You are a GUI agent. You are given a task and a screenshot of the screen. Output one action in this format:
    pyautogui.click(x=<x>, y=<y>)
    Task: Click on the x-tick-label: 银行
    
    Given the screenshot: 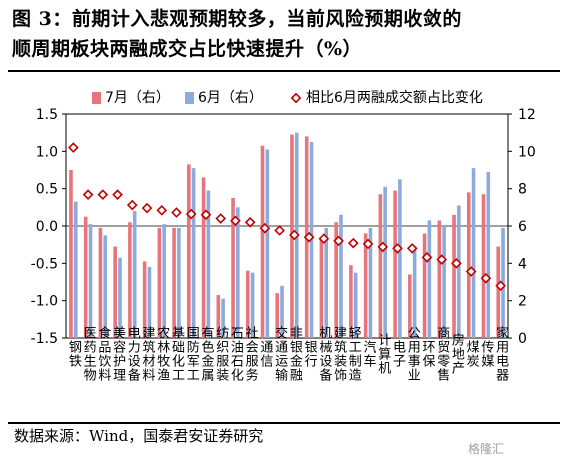 What is the action you would take?
    pyautogui.click(x=310, y=354)
    